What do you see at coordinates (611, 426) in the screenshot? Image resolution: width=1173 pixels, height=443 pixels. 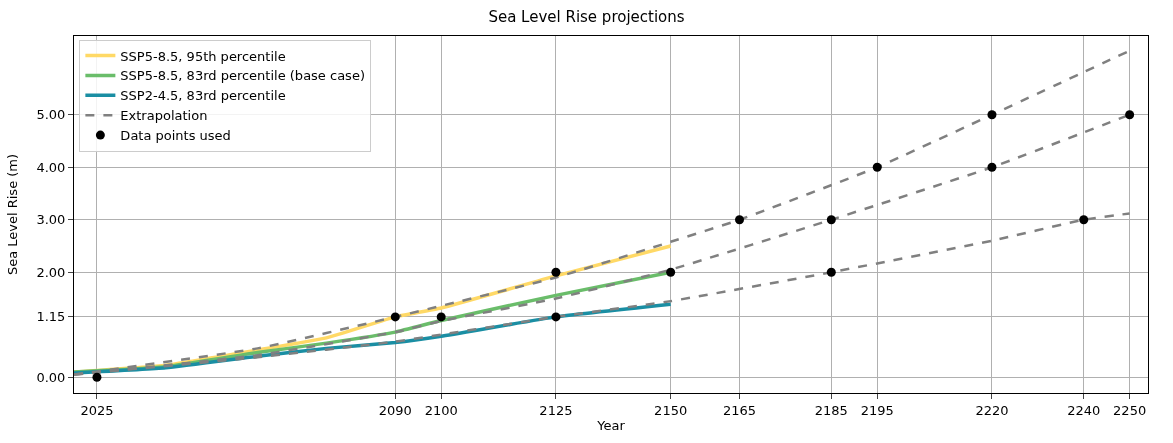 I see `x-axis-title: Year` at bounding box center [611, 426].